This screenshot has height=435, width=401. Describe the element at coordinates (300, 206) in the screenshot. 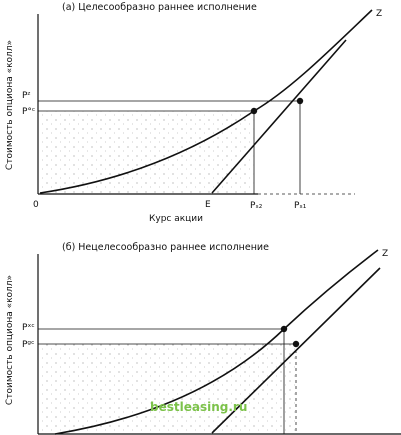

I see `panel-a-label-ps1: Pₛ₁` at that location.